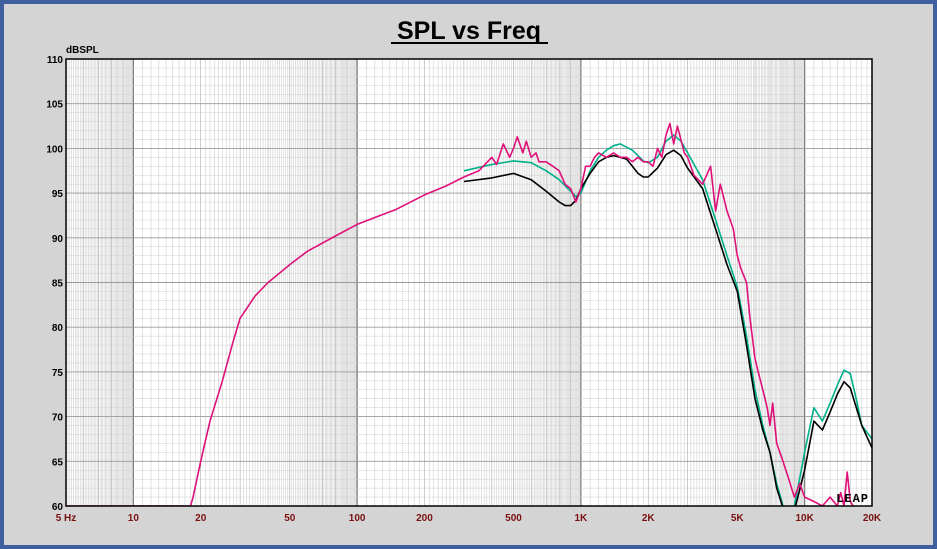 The image size is (937, 549). I want to click on y-tick-label: 70, so click(58, 418).